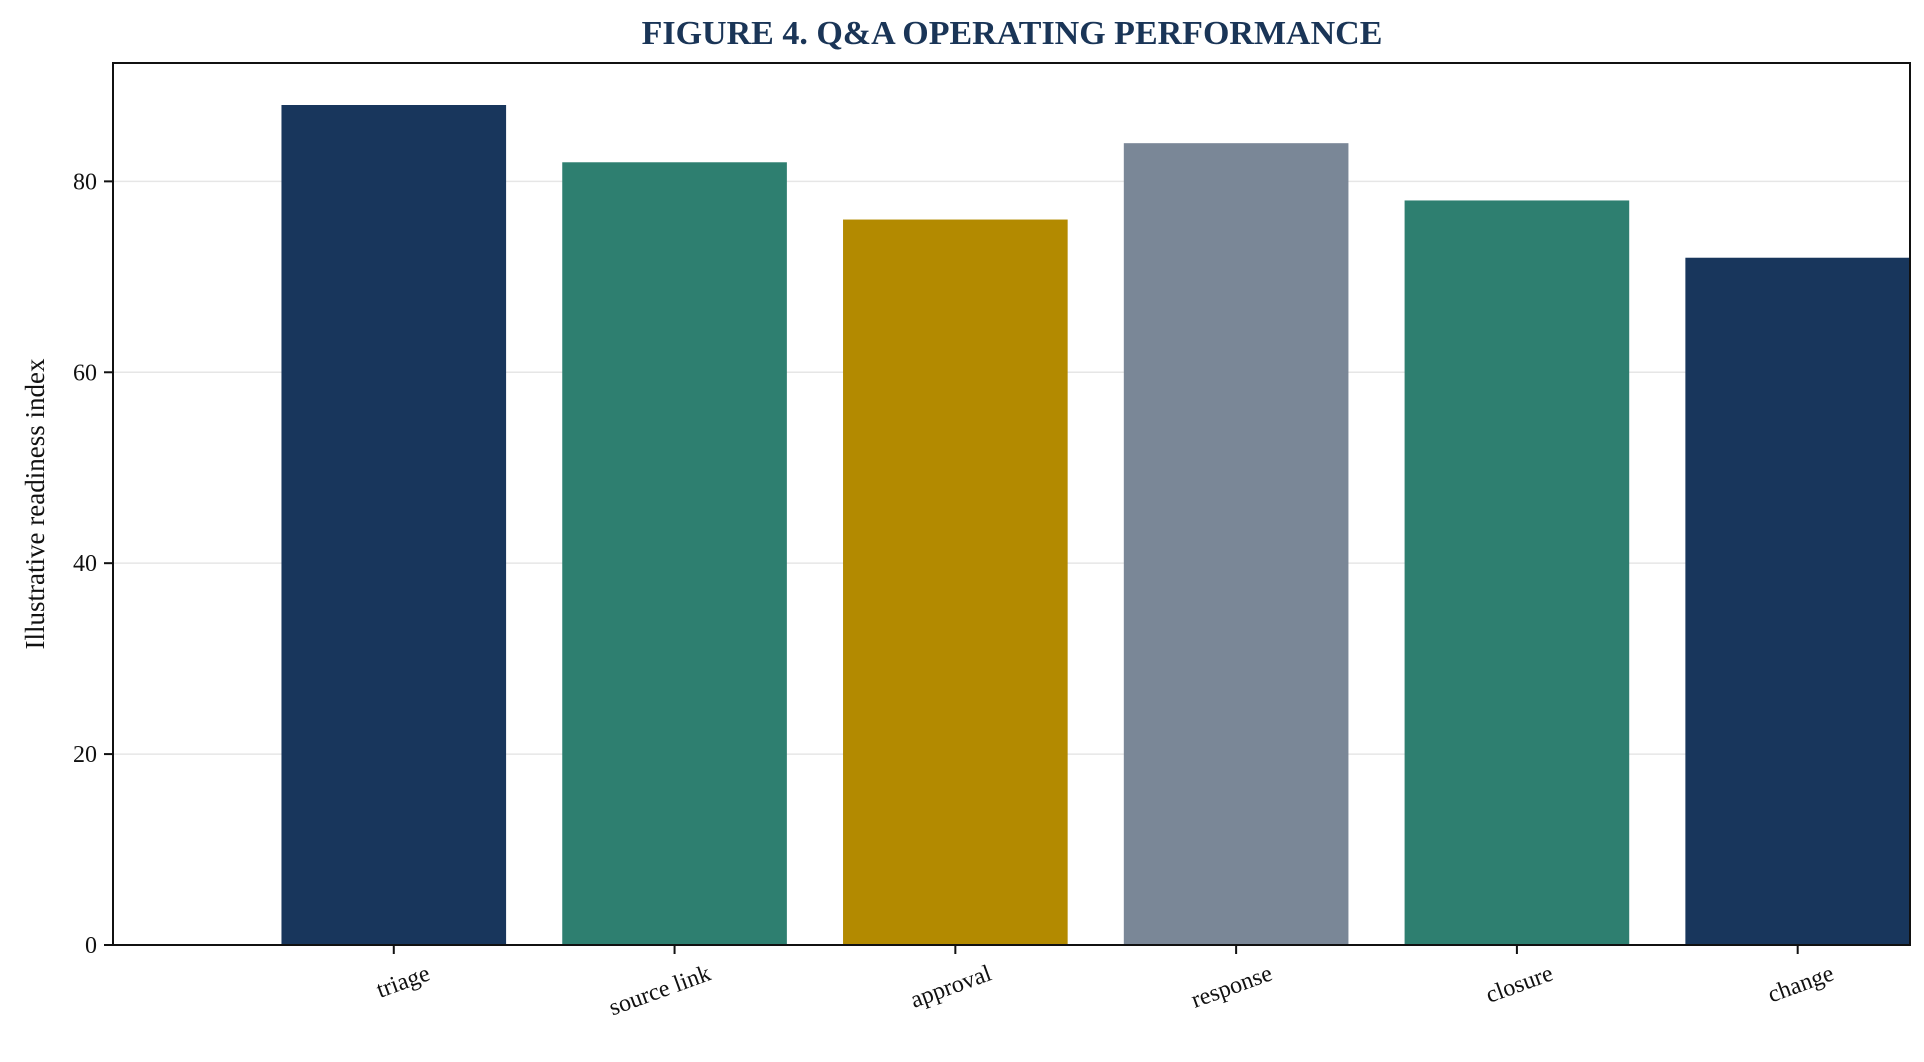 The width and height of the screenshot is (1924, 1062). I want to click on bar-change, so click(1797, 601).